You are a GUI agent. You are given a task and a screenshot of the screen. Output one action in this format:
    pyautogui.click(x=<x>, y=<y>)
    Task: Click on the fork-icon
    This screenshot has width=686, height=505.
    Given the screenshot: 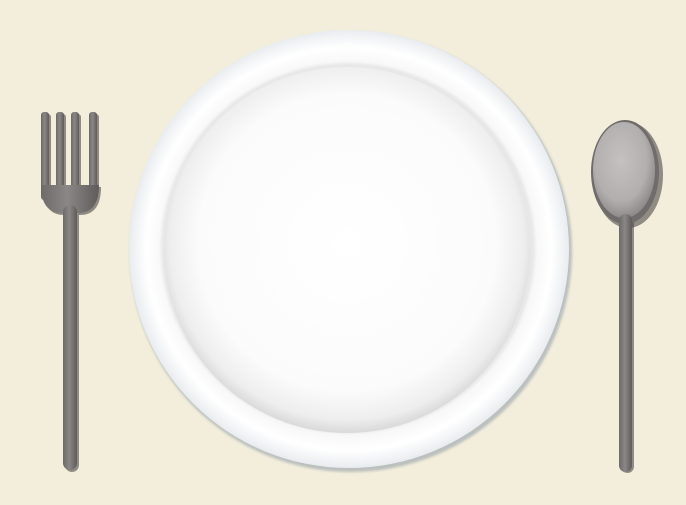 What is the action you would take?
    pyautogui.click(x=71, y=292)
    